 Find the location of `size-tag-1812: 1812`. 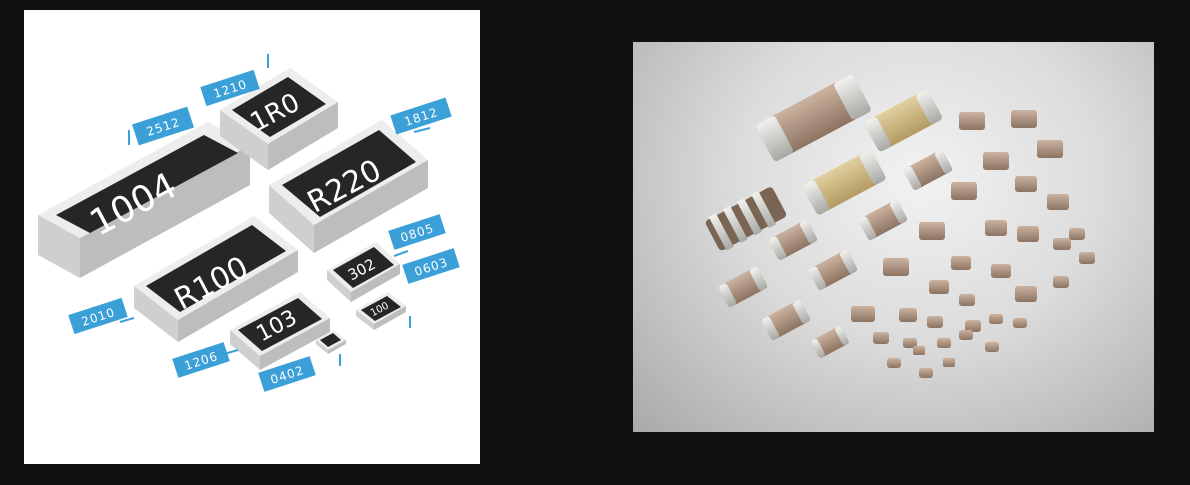

size-tag-1812: 1812 is located at coordinates (421, 116).